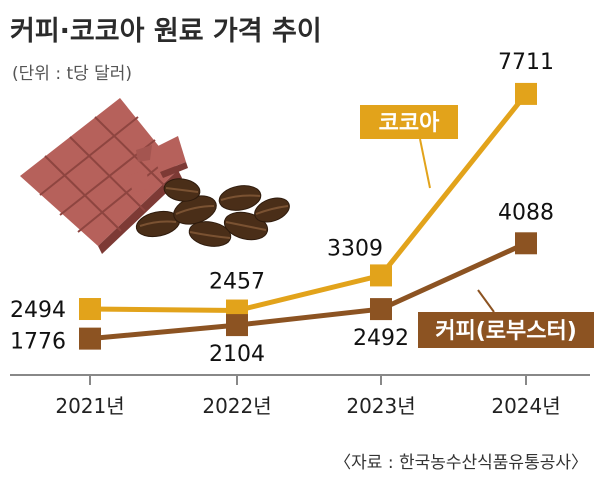  I want to click on data-label-cocoa: 7711, so click(526, 62).